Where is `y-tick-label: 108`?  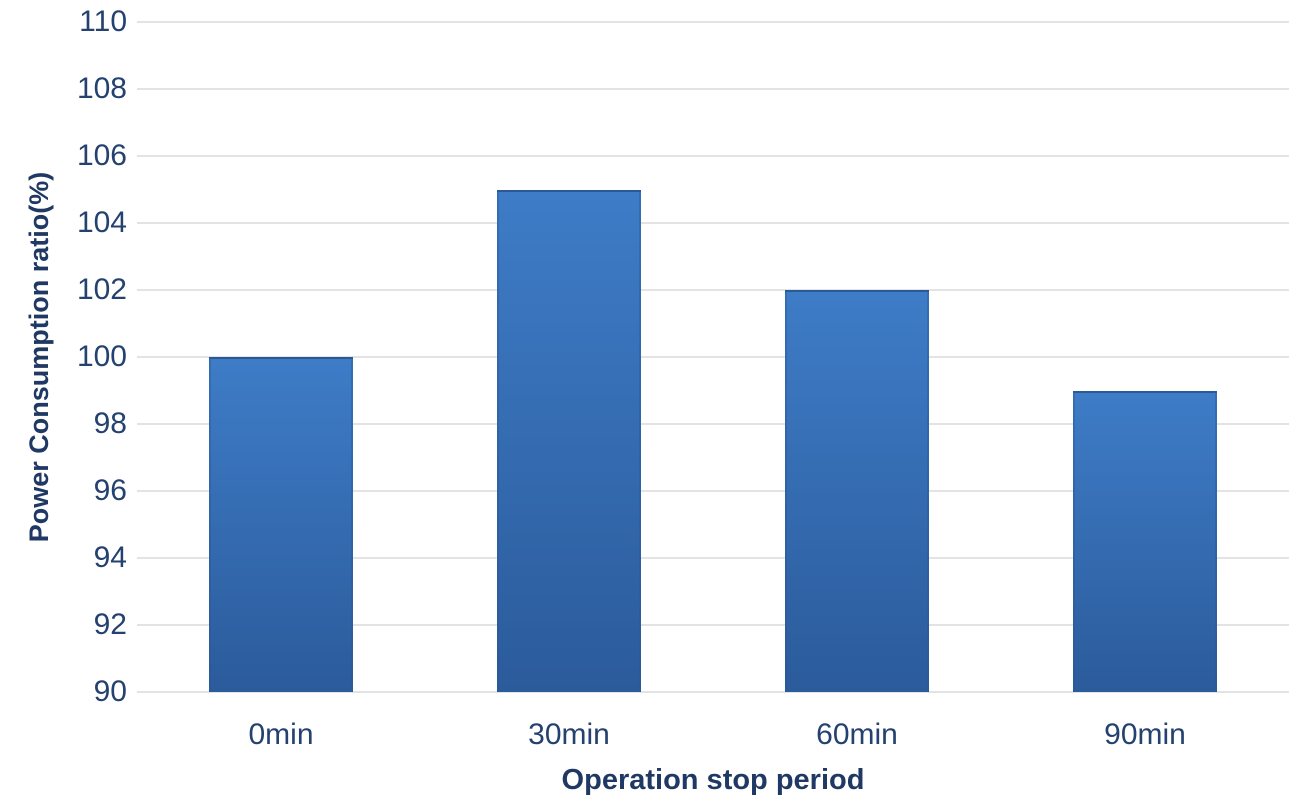 y-tick-label: 108 is located at coordinates (101, 88).